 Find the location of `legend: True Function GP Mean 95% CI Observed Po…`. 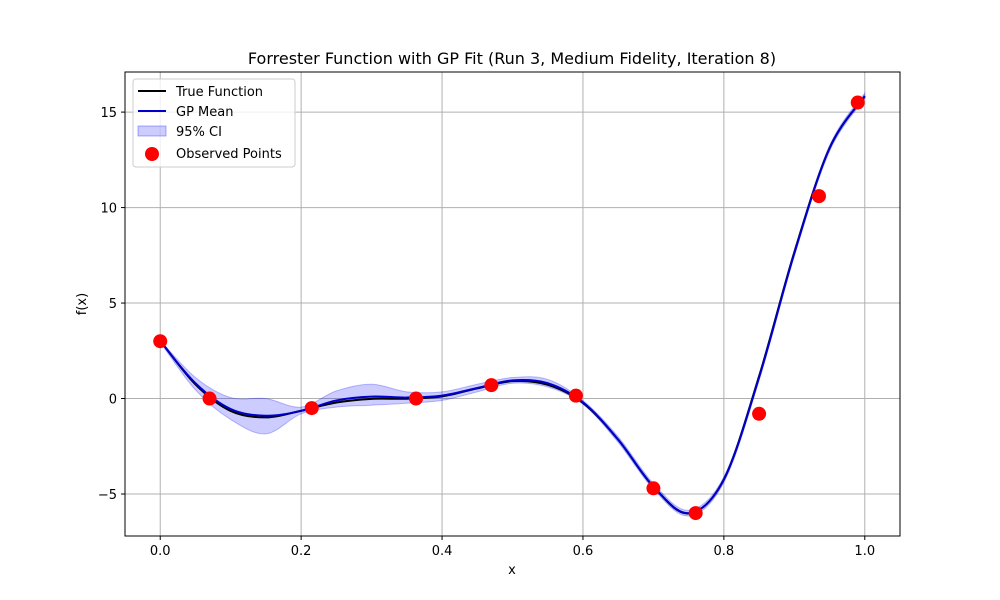

legend: True Function GP Mean 95% CI Observed Po… is located at coordinates (214, 123).